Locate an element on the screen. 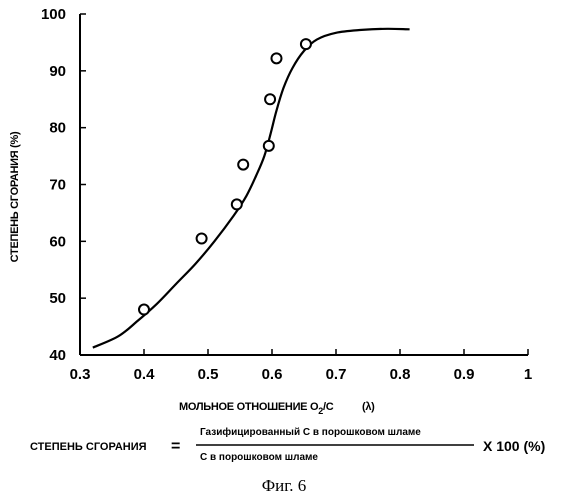 The height and width of the screenshot is (499, 570). x-tick-label: 0.7 is located at coordinates (336, 374).